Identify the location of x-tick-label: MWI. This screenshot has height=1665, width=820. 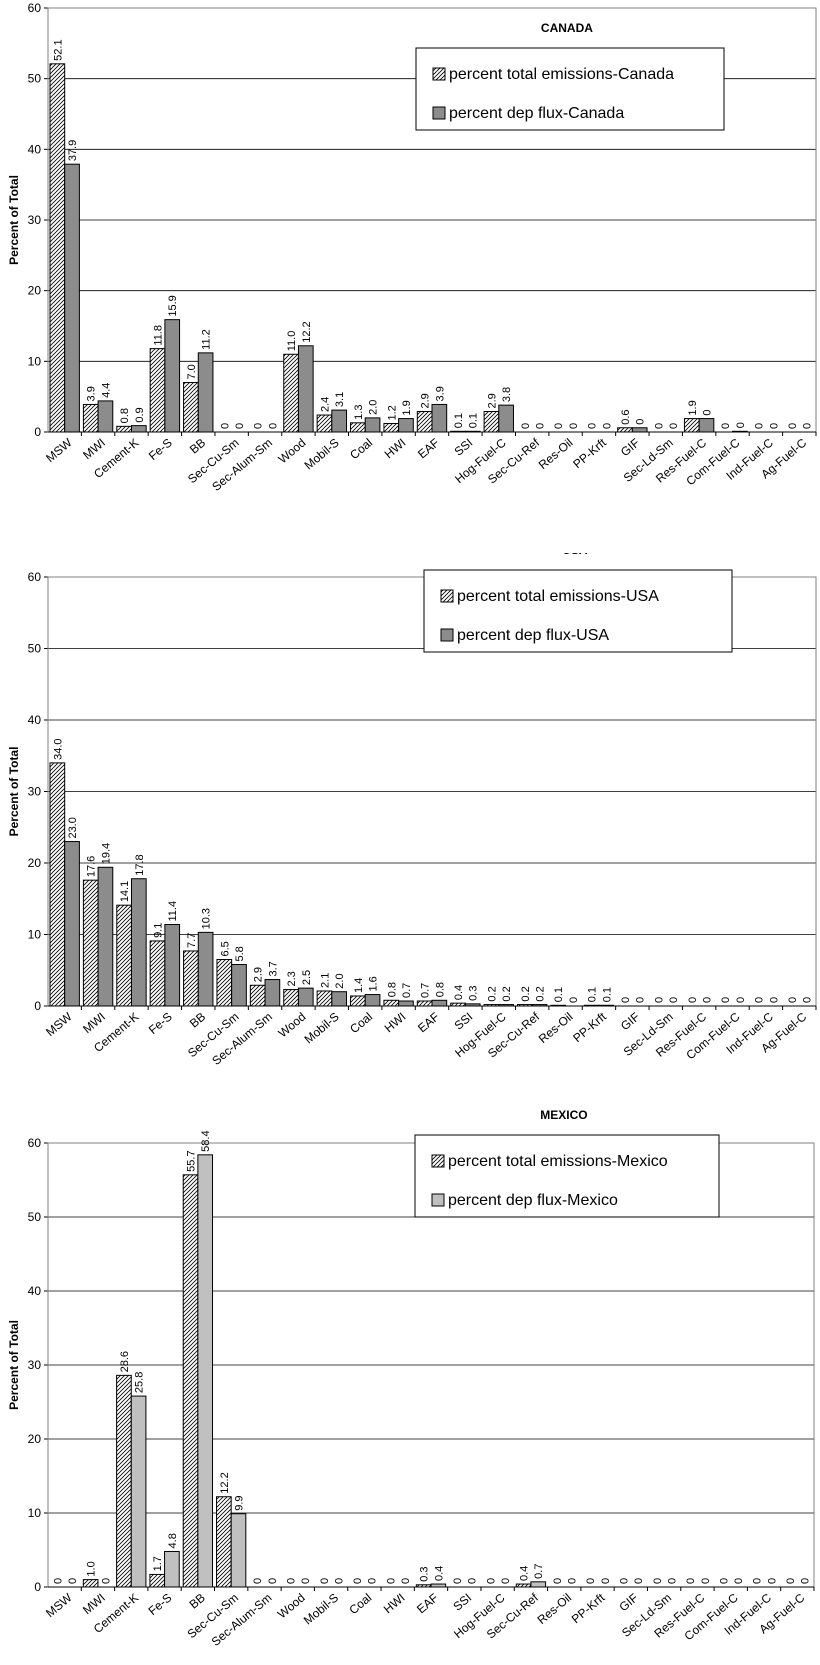
(94, 1604).